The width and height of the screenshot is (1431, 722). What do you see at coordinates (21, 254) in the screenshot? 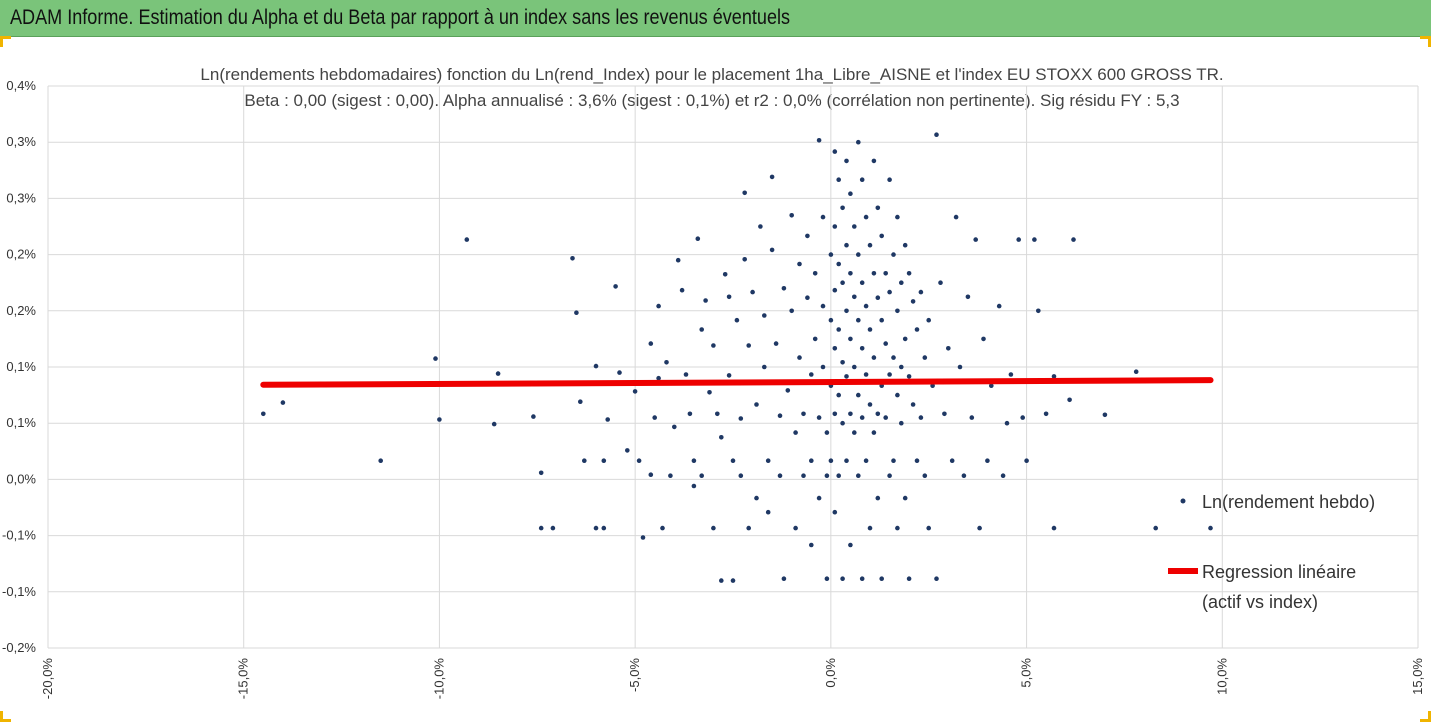
I see `y-tick-label: 0,2%` at bounding box center [21, 254].